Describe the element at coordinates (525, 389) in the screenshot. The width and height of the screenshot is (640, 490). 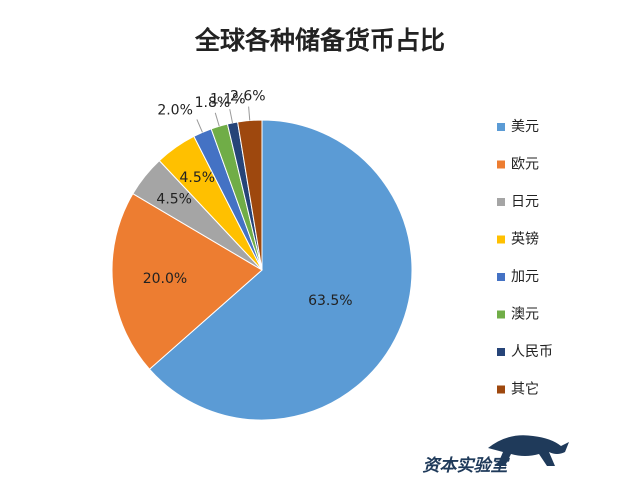
I see `legend-label: 其它` at that location.